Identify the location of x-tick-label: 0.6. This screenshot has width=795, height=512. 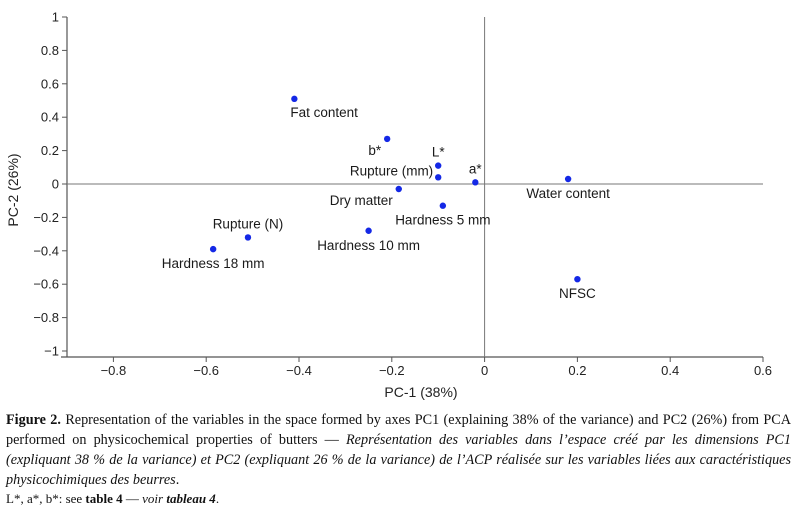
(763, 370).